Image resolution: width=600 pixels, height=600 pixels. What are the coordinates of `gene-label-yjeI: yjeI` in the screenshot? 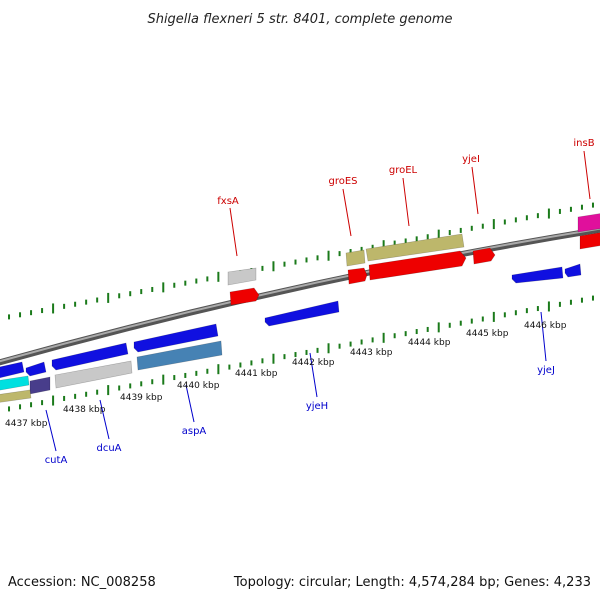 It's located at (471, 159).